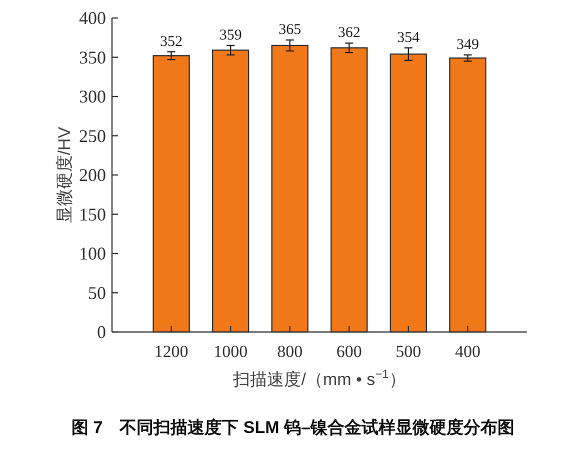 This screenshot has height=466, width=586. I want to click on x-tick-label: 1200, so click(171, 351).